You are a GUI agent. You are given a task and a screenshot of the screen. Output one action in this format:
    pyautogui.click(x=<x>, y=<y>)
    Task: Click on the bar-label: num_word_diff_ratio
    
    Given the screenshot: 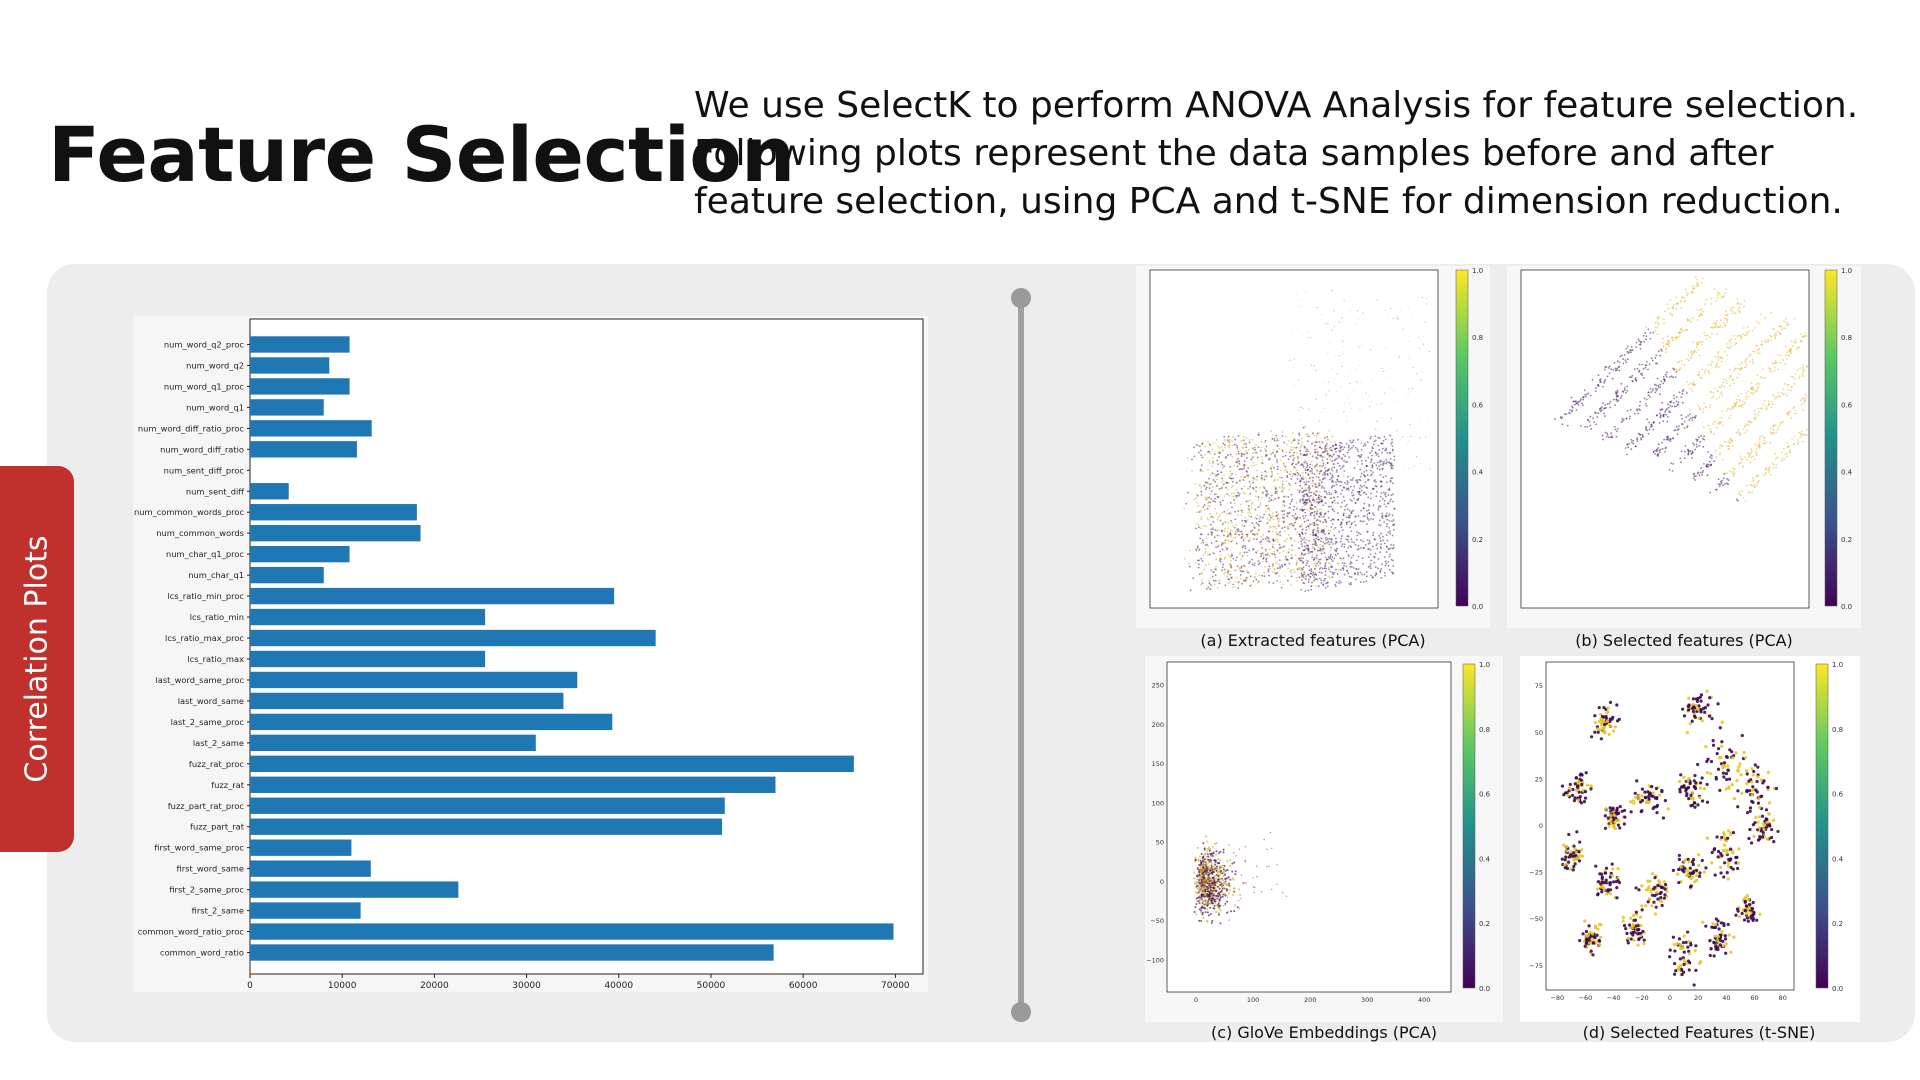 What is the action you would take?
    pyautogui.click(x=202, y=449)
    